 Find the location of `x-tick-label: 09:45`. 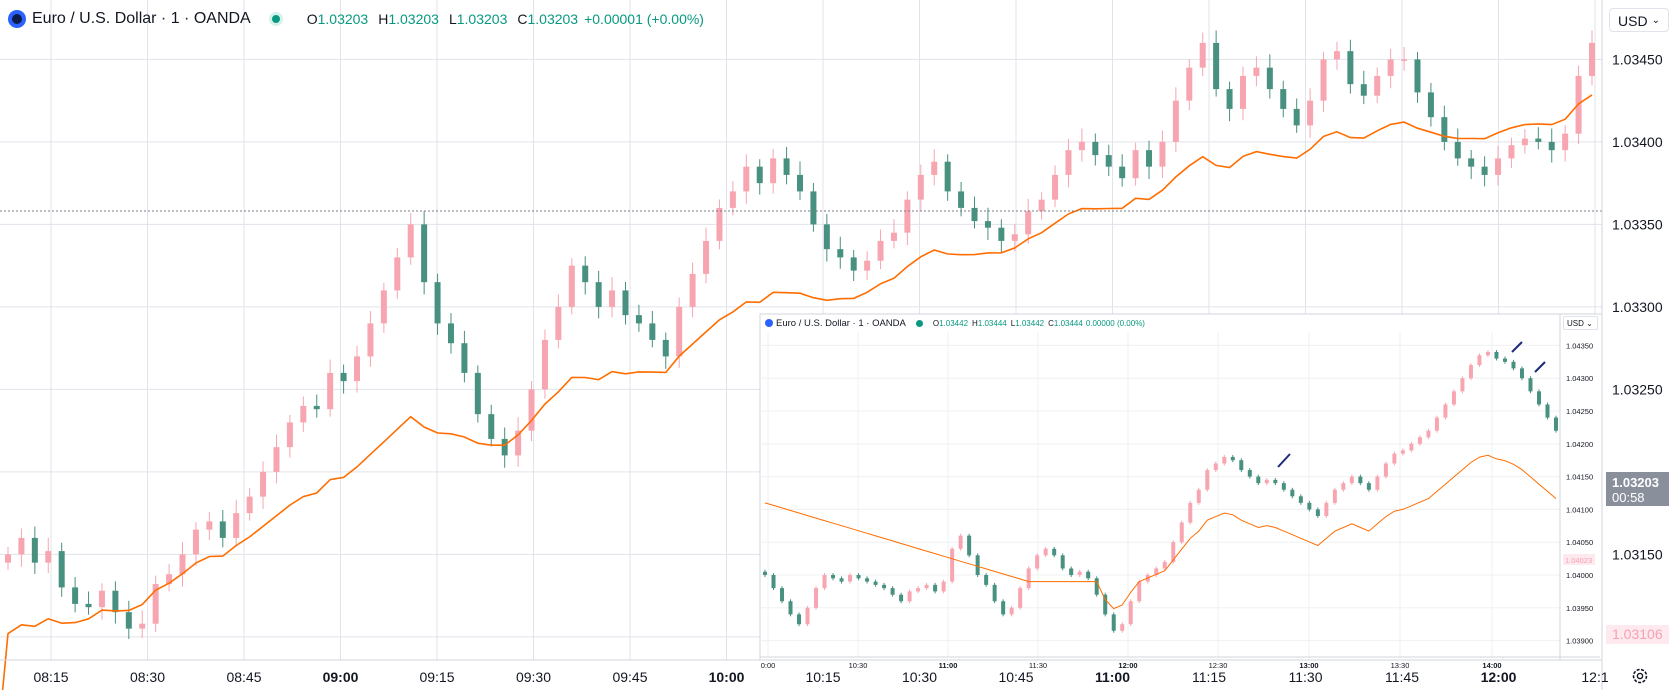

x-tick-label: 09:45 is located at coordinates (629, 677).